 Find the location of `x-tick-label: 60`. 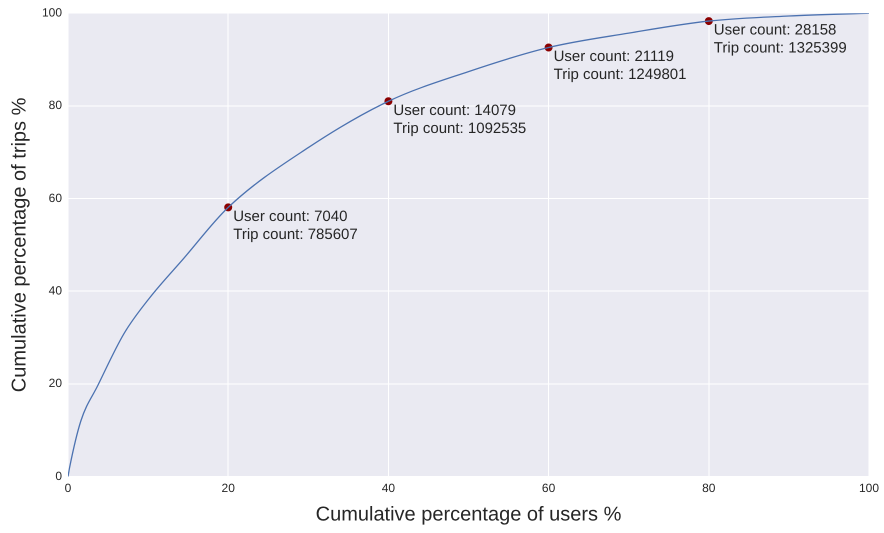

x-tick-label: 60 is located at coordinates (549, 488).